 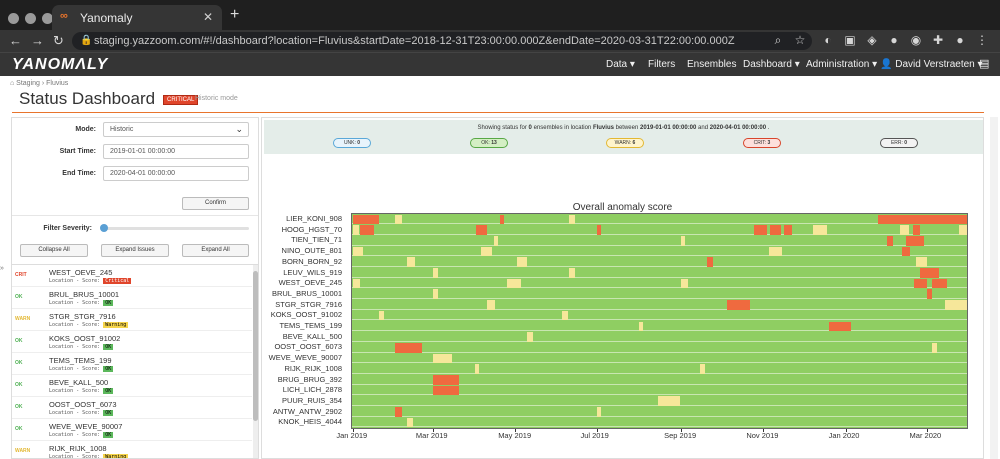 I want to click on nav-ensembles: Ensembles, so click(x=712, y=64).